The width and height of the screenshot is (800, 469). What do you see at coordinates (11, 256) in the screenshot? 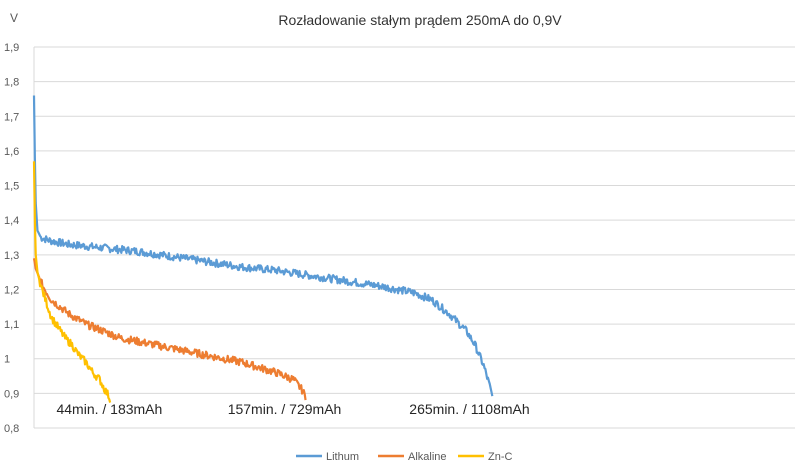
I see `y-tick-label: 1,3` at bounding box center [11, 256].